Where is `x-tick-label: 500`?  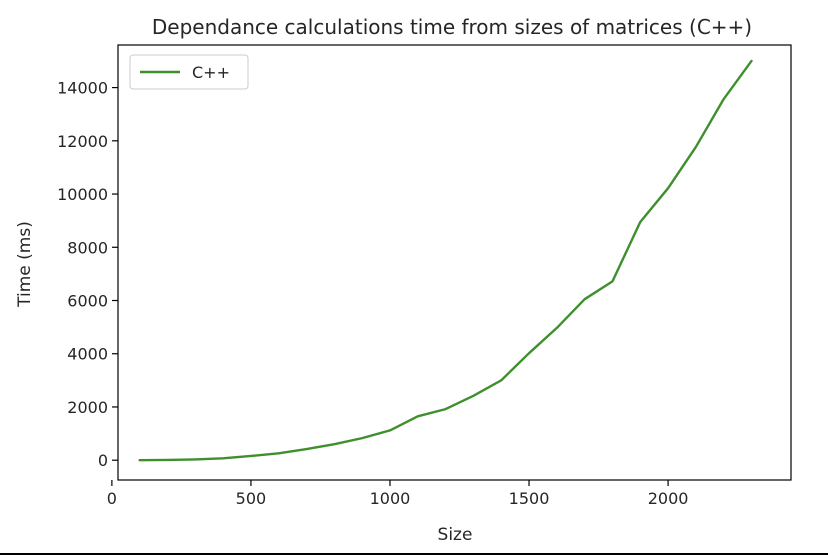
x-tick-label: 500 is located at coordinates (251, 498).